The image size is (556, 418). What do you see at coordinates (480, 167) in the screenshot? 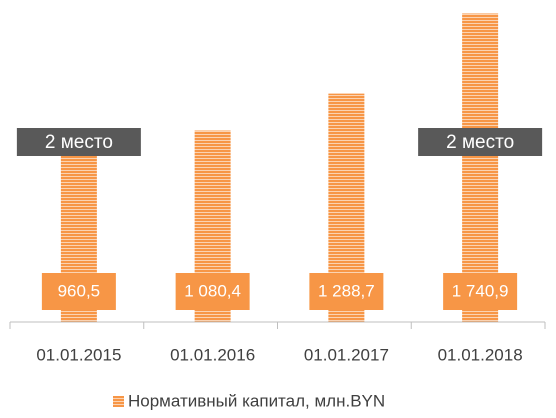
I see `bar` at bounding box center [480, 167].